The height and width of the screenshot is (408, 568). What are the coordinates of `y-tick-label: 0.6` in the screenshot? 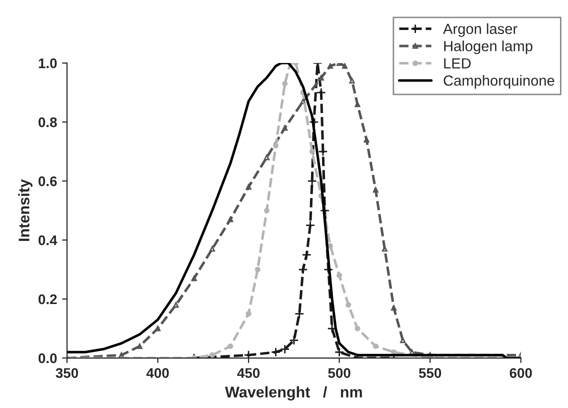 It's located at (47, 181).